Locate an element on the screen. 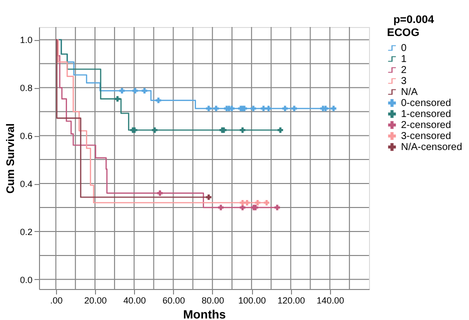  legend-label: 1-censored is located at coordinates (426, 114).